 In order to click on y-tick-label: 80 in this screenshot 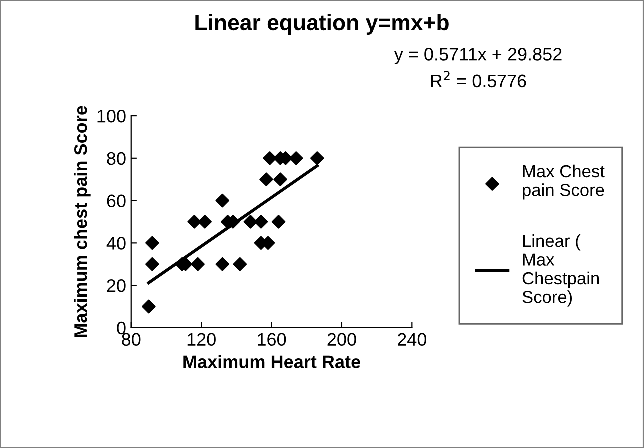, I will do `click(116, 159)`.